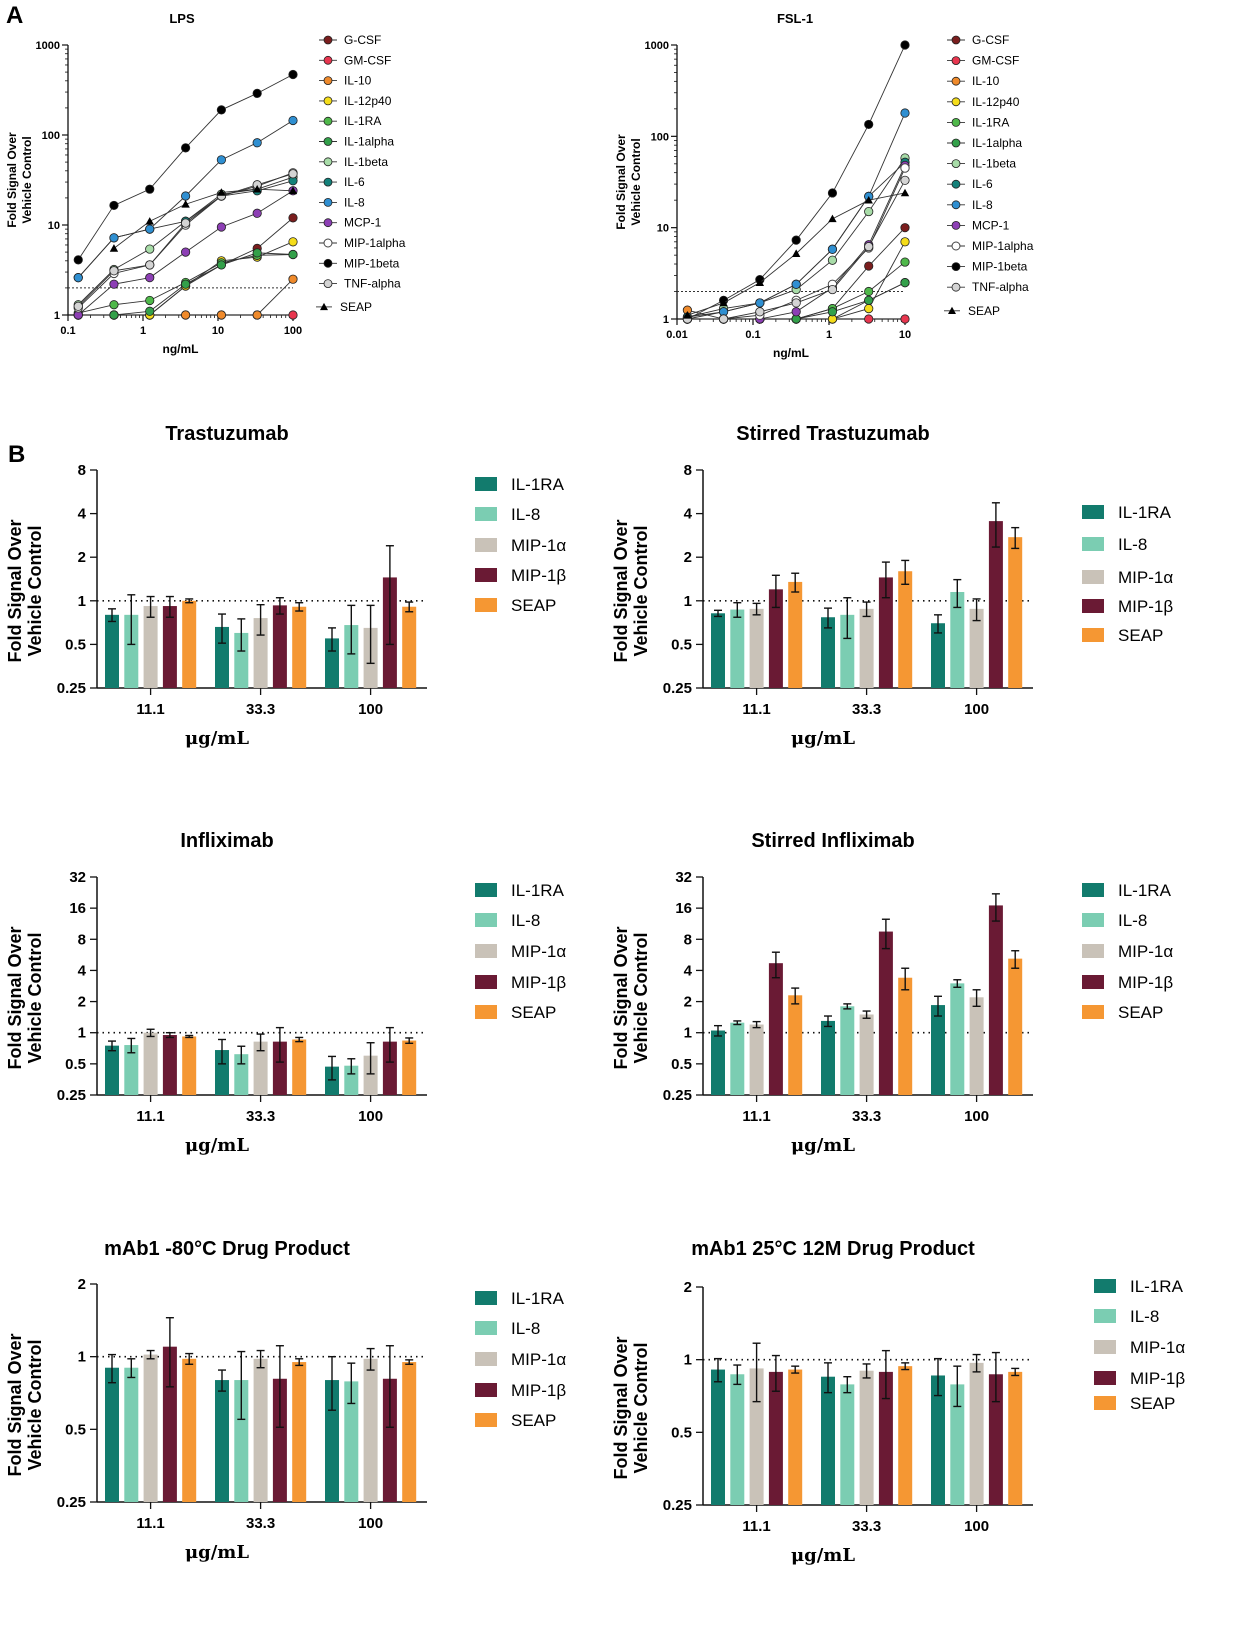 The width and height of the screenshot is (1249, 1639). I want to click on legend-label: G-CSF, so click(362, 40).